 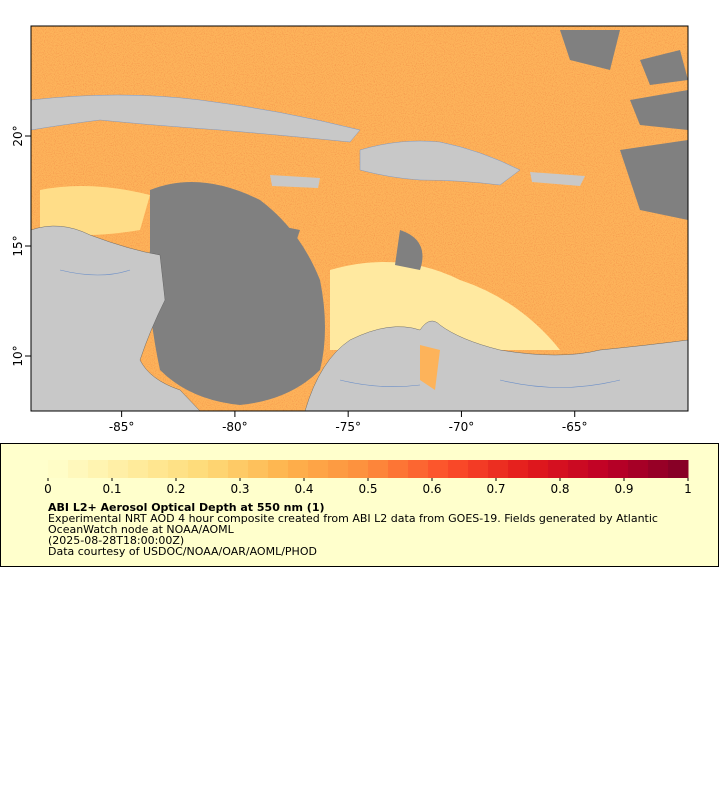 What do you see at coordinates (111, 489) in the screenshot?
I see `colorbar-tick-label: 0.1` at bounding box center [111, 489].